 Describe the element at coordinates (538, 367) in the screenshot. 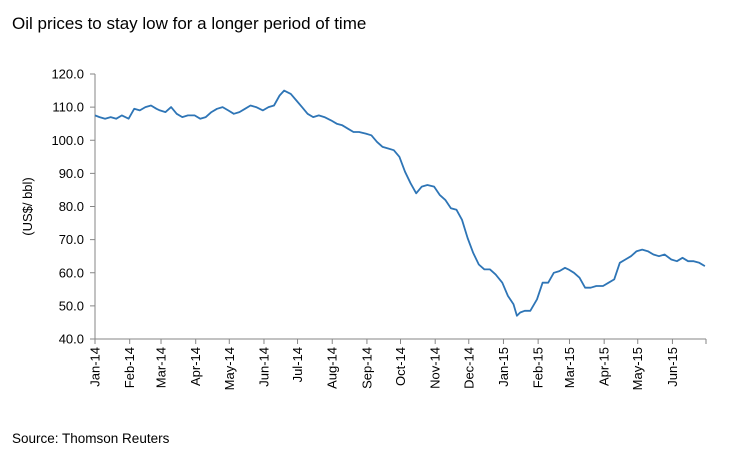

I see `x-tick-label: Feb-15` at that location.